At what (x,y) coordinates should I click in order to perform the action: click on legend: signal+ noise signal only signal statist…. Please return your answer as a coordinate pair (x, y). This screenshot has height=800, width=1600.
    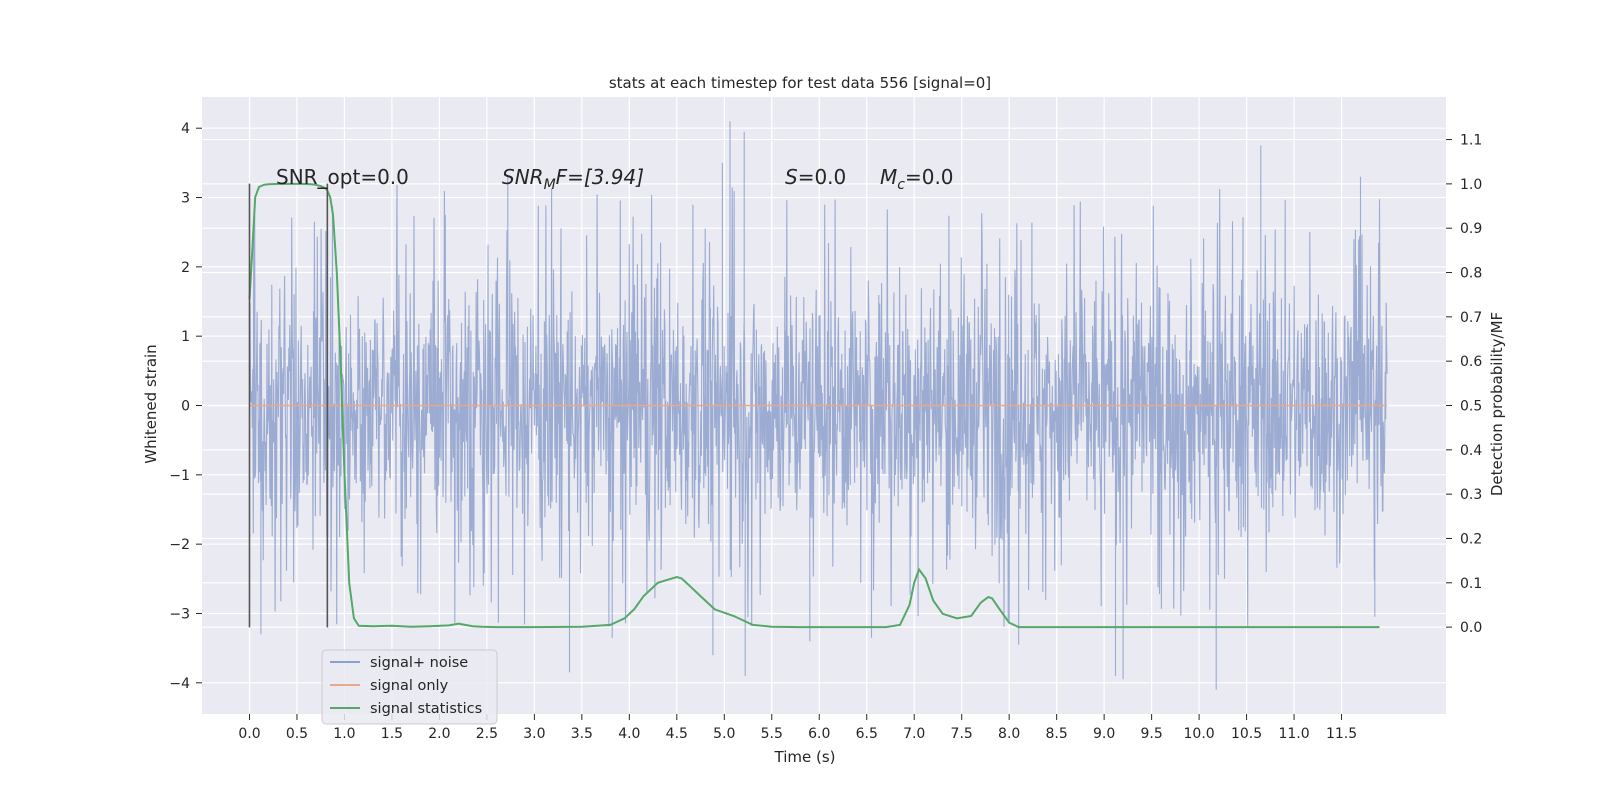
    Looking at the image, I should click on (409, 687).